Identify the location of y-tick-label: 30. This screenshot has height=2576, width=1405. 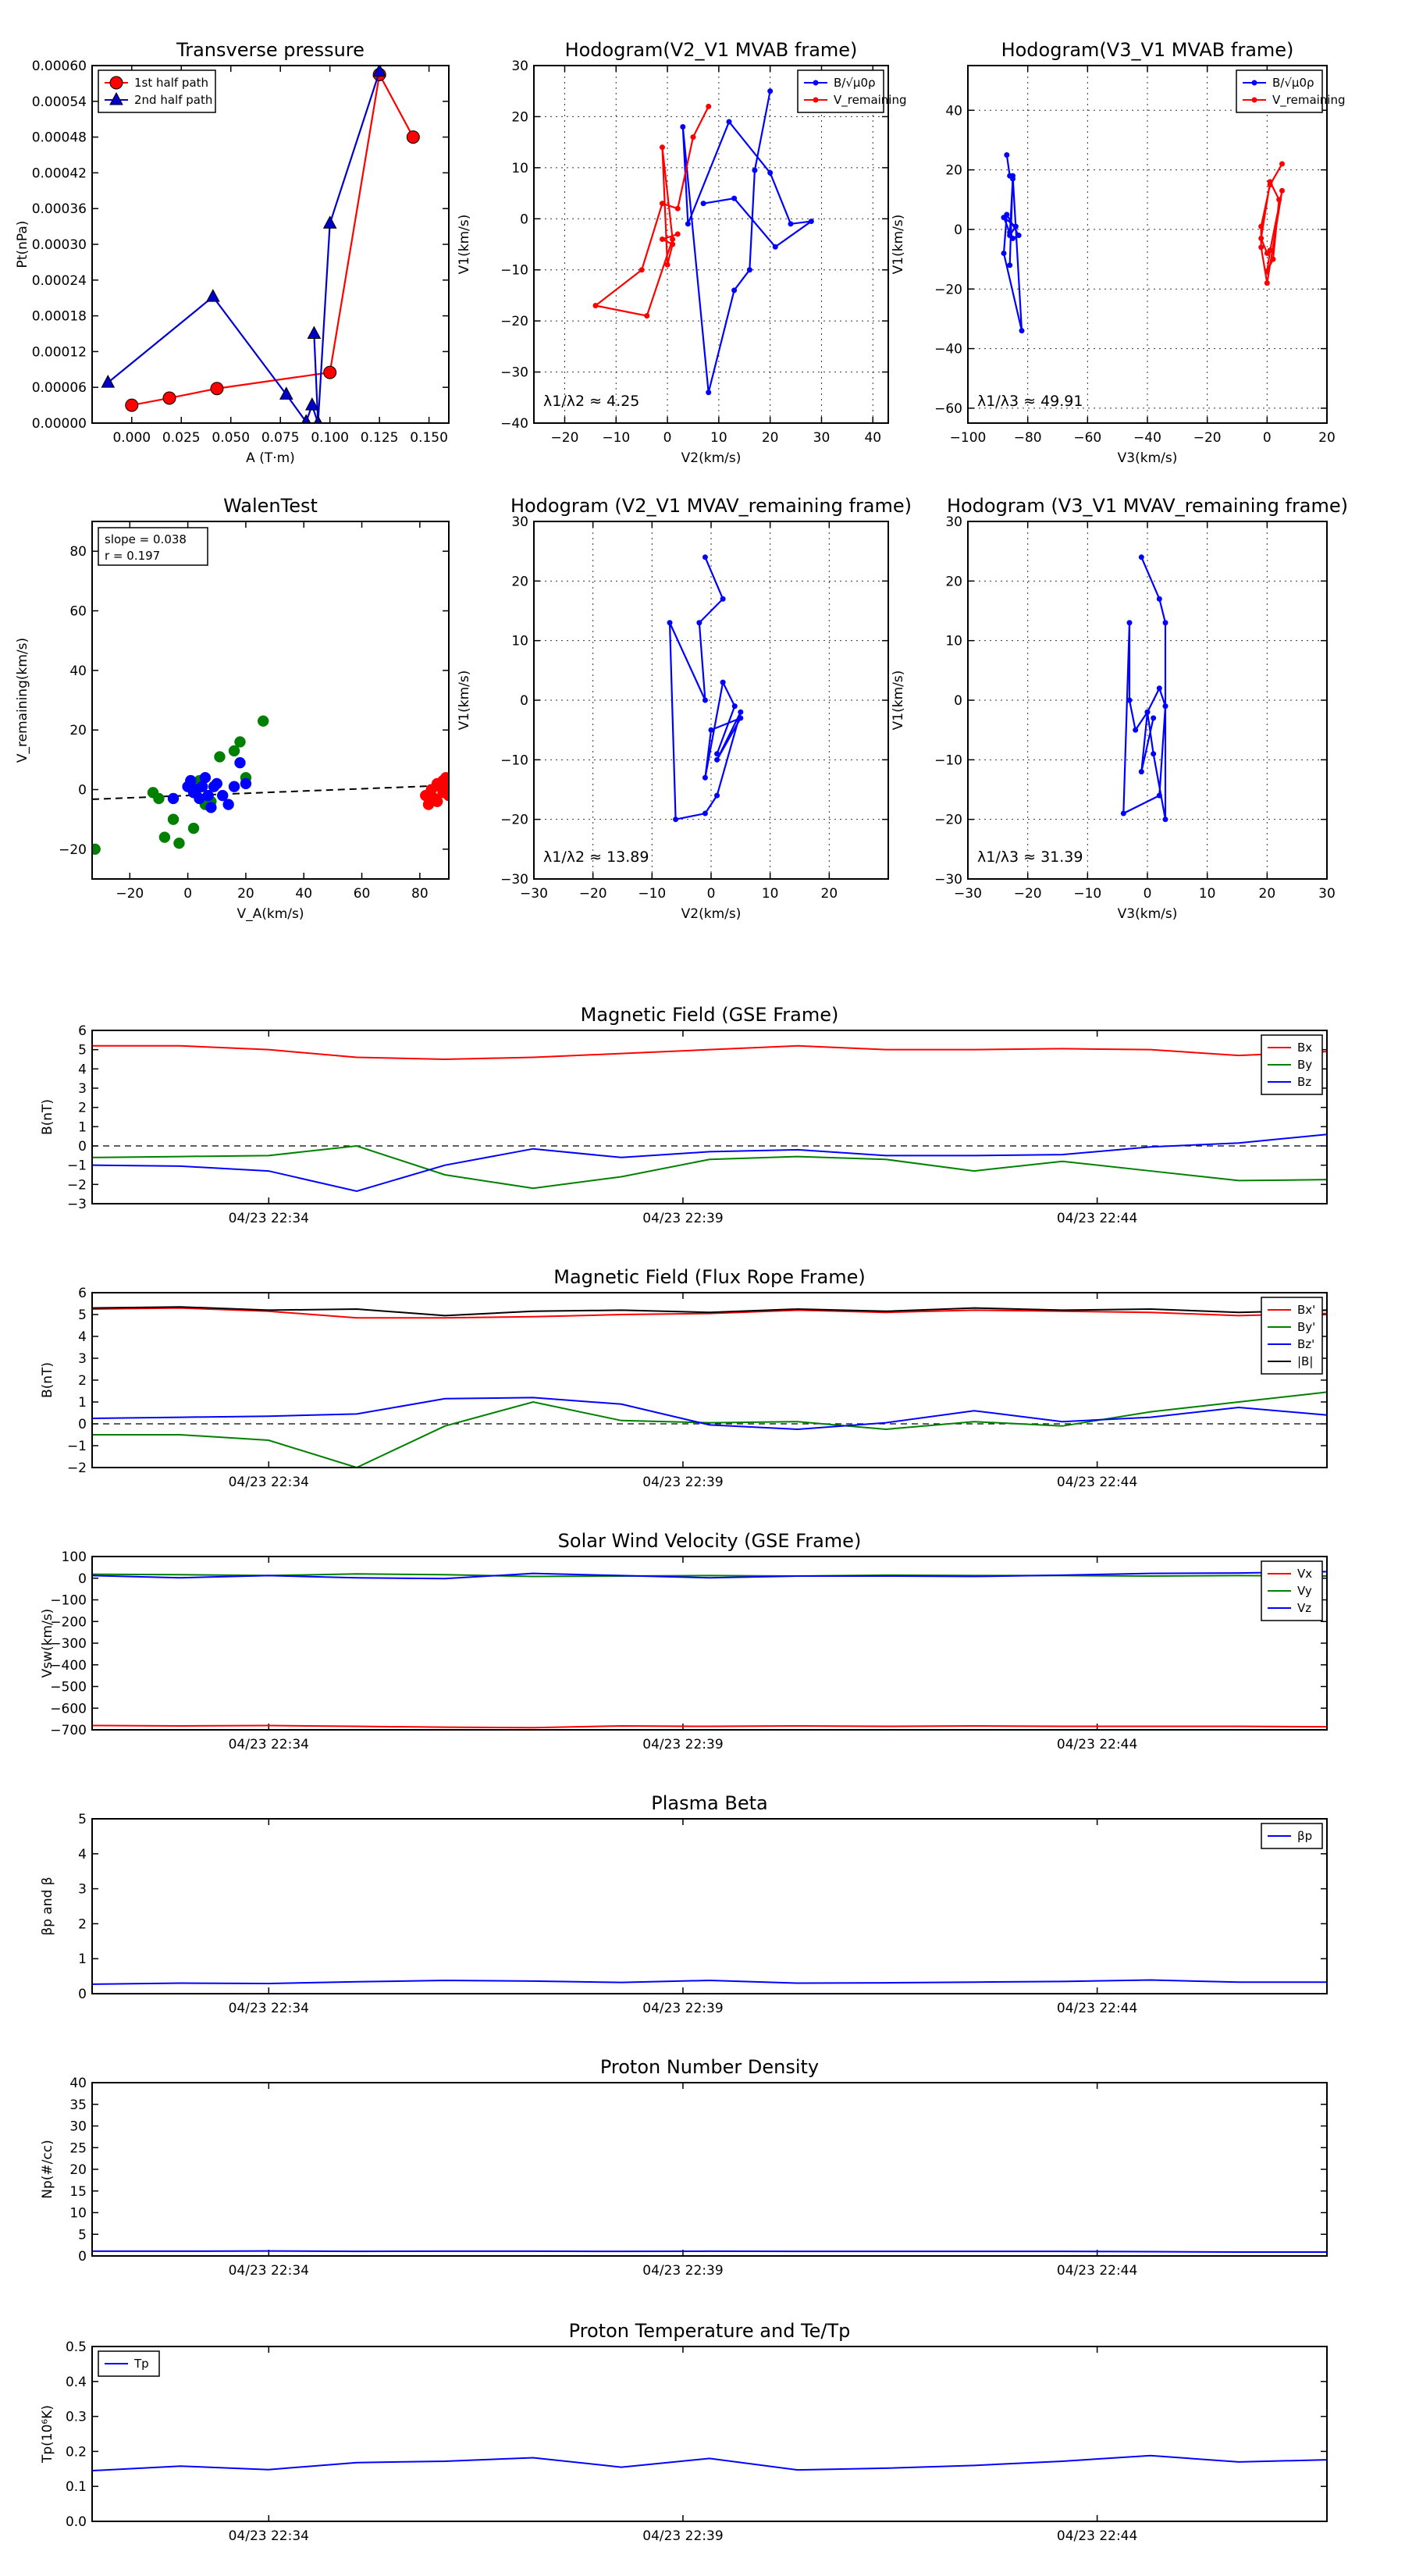
(954, 522).